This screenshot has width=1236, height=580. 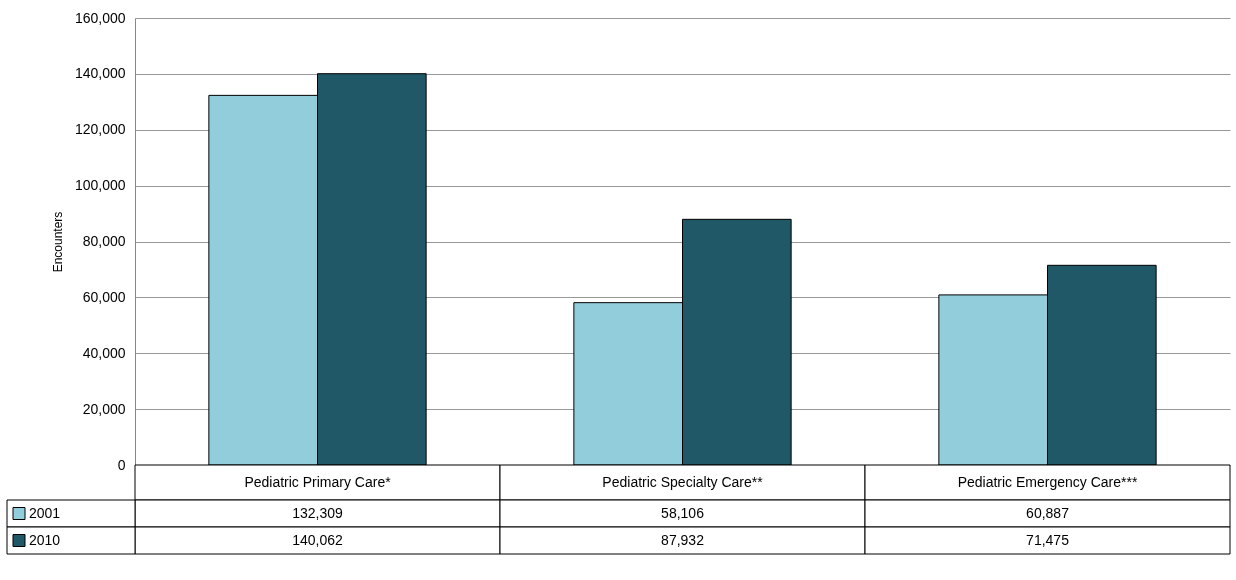 I want to click on y-tick-label: 100,000, so click(x=100, y=185).